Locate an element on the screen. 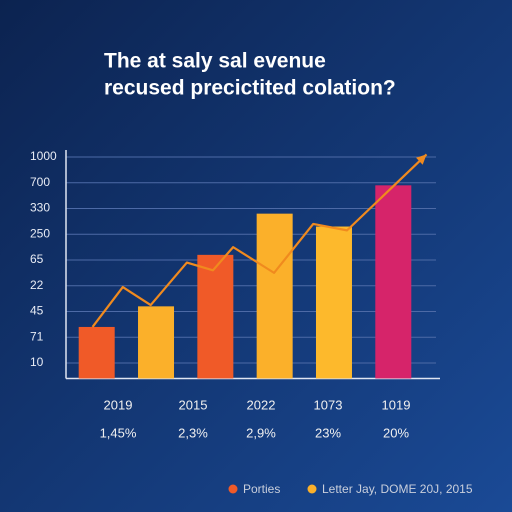 This screenshot has width=512, height=512. y-tick-label: 45 is located at coordinates (37, 311).